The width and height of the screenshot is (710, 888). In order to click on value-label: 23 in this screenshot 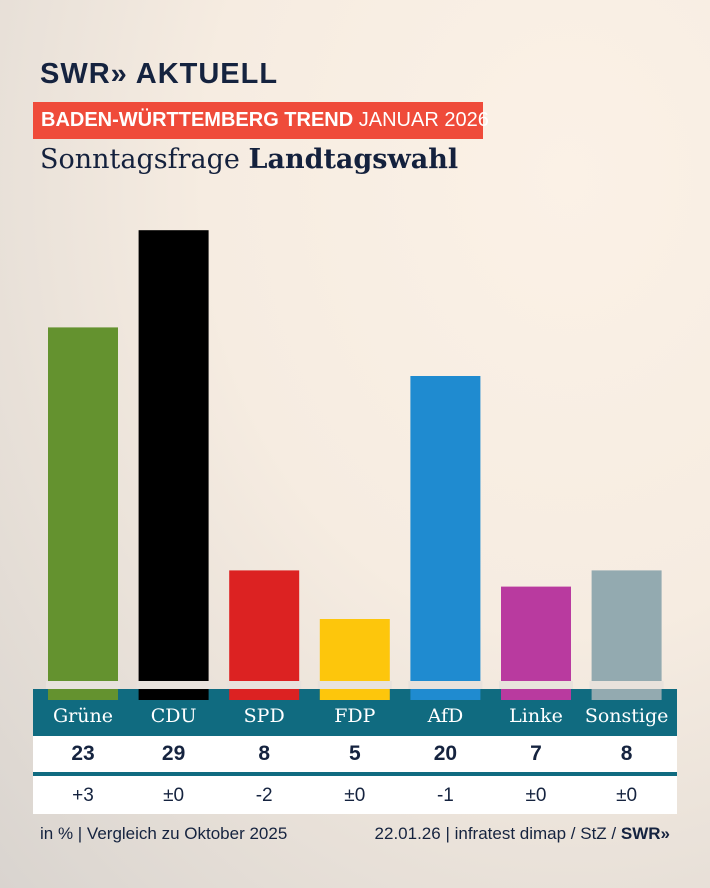, I will do `click(83, 753)`.